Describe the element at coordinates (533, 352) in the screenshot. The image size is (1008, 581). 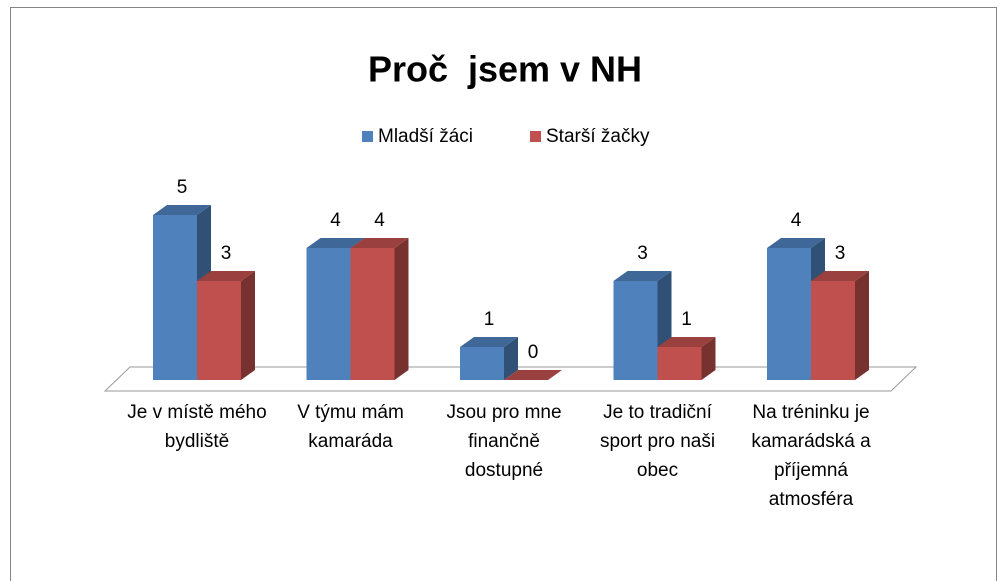
I see `value-label: 0` at that location.